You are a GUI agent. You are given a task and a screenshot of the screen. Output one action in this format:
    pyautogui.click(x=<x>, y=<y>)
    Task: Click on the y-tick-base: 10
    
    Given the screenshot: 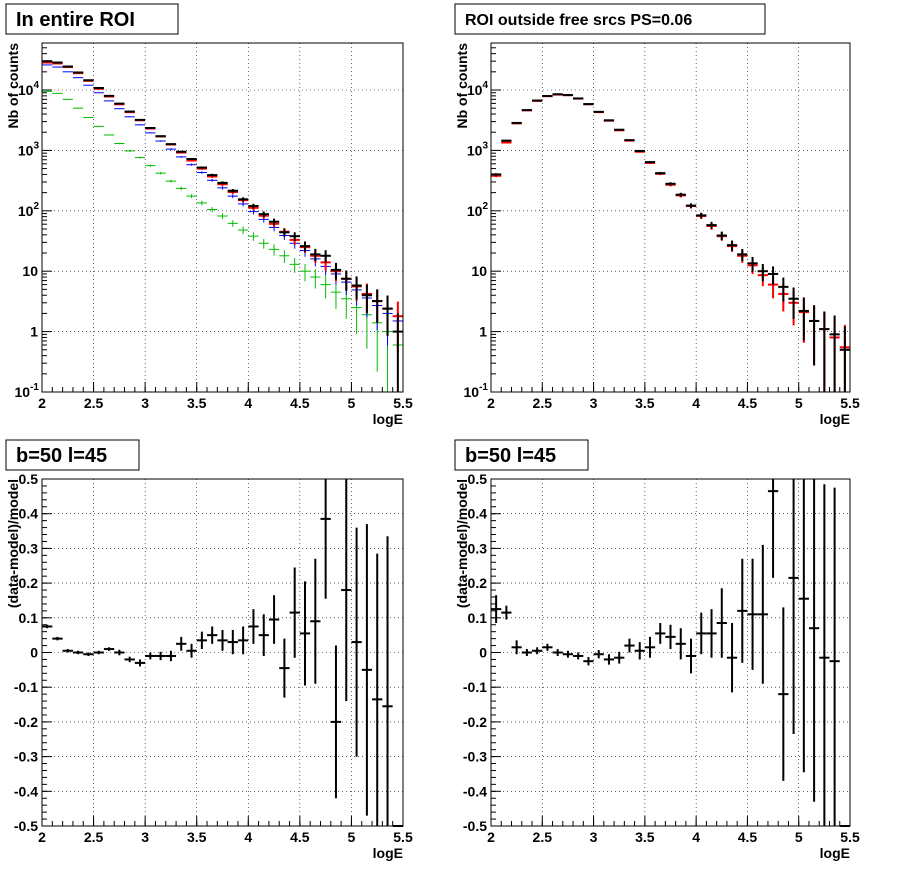 What is the action you would take?
    pyautogui.click(x=475, y=90)
    